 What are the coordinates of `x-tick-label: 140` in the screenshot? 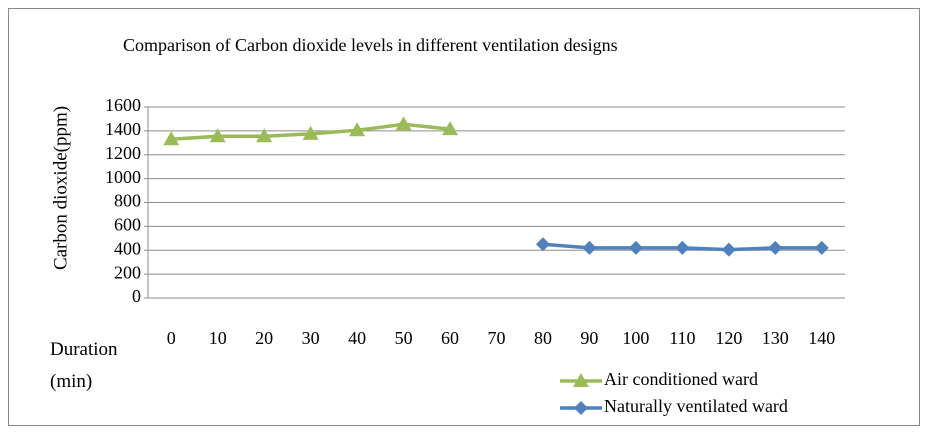 It's located at (821, 338).